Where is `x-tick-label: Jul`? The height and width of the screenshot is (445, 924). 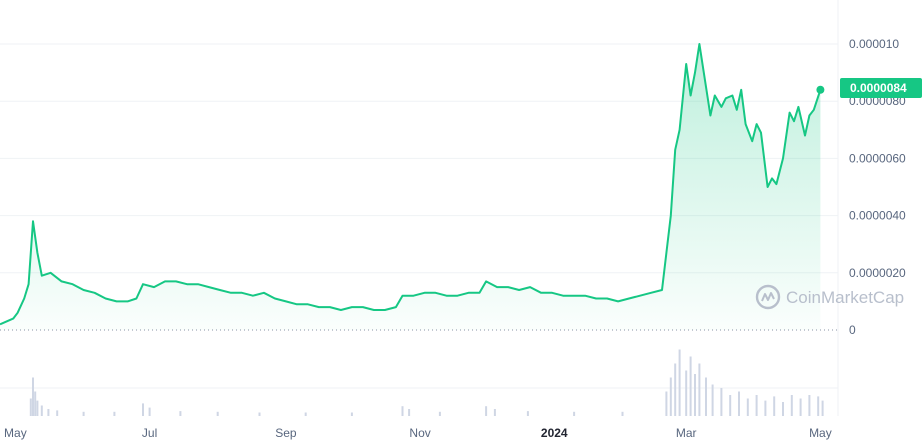
x-tick-label: Jul is located at coordinates (149, 433).